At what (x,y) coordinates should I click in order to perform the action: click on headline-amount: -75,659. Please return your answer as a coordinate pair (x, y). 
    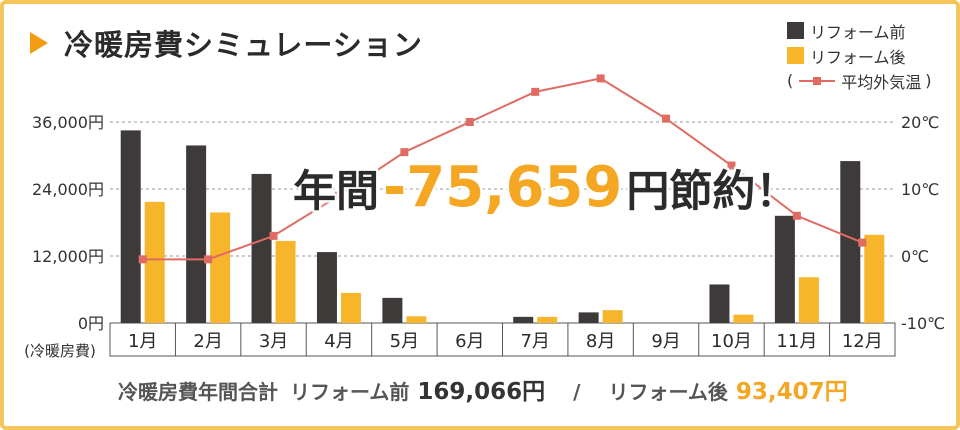
    Looking at the image, I should click on (502, 187).